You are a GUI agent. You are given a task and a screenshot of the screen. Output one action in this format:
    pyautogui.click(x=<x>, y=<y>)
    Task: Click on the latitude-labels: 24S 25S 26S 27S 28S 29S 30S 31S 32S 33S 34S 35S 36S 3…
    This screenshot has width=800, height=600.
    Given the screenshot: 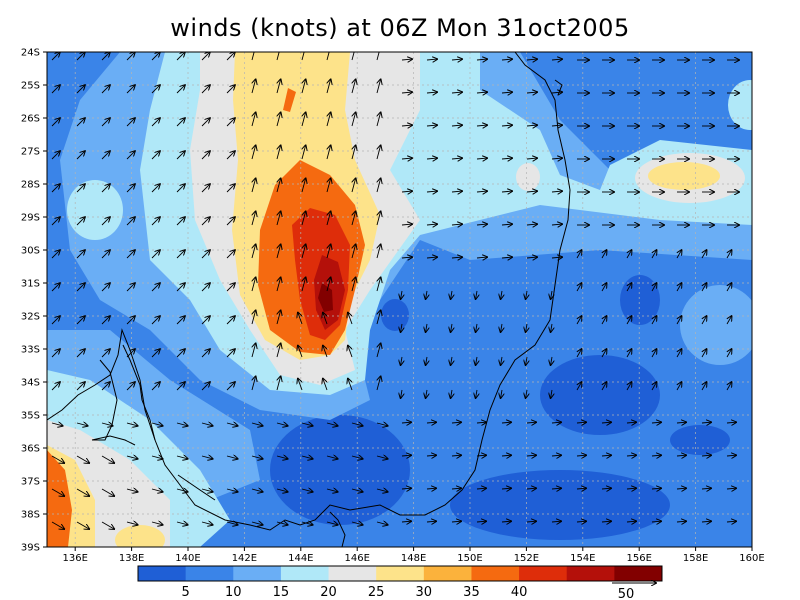 What is the action you would take?
    pyautogui.click(x=34, y=301)
    